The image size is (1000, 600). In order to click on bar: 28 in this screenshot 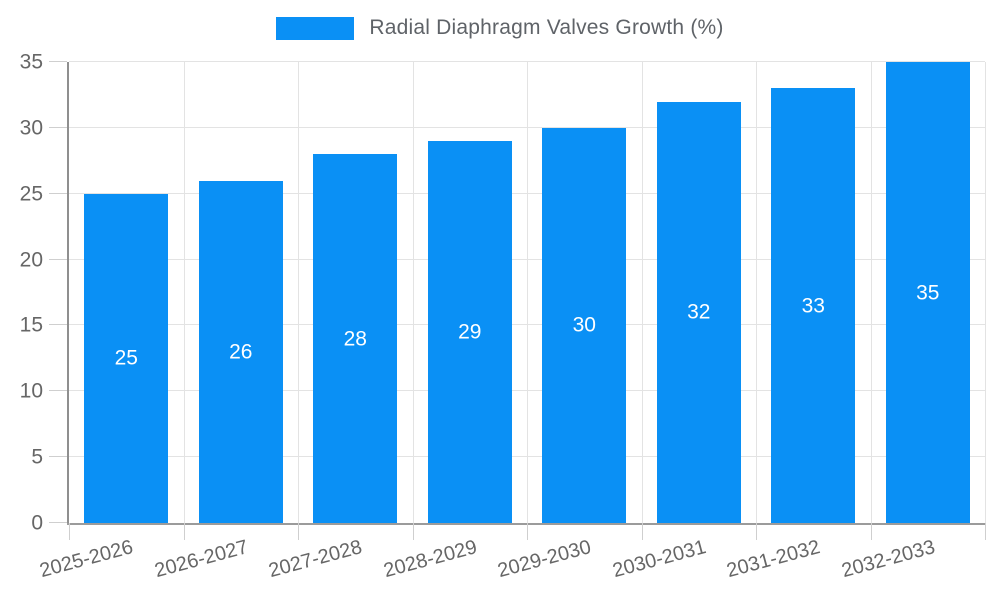, I will do `click(355, 338)`.